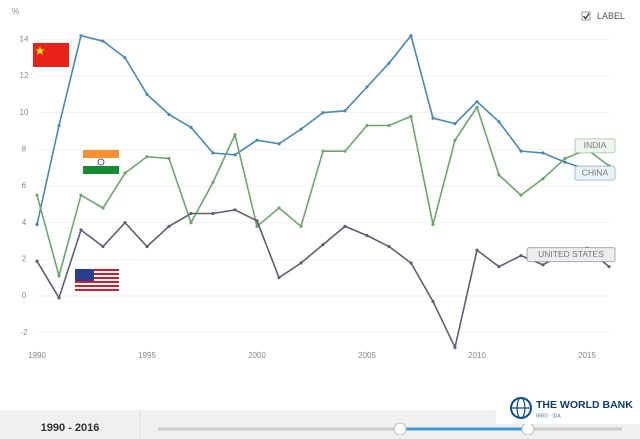 The image size is (640, 439). What do you see at coordinates (24, 295) in the screenshot?
I see `y-tick-label: 0` at bounding box center [24, 295].